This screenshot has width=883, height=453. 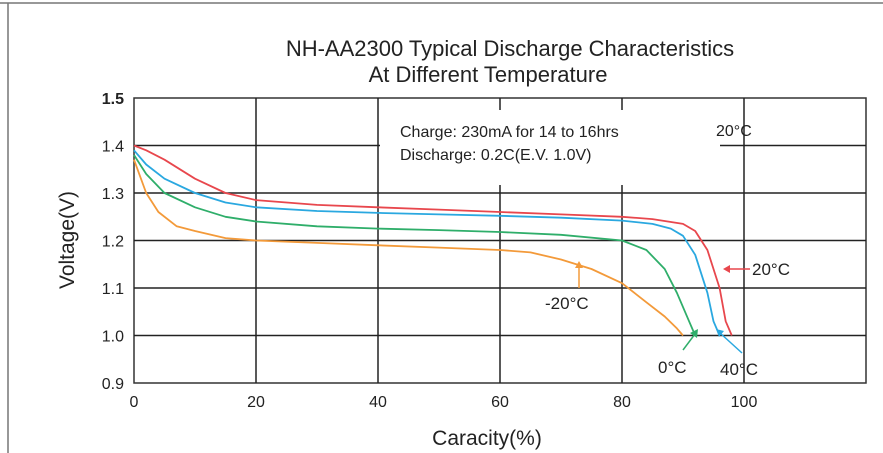 I want to click on label-arrowhead-neg20c, so click(x=579, y=264).